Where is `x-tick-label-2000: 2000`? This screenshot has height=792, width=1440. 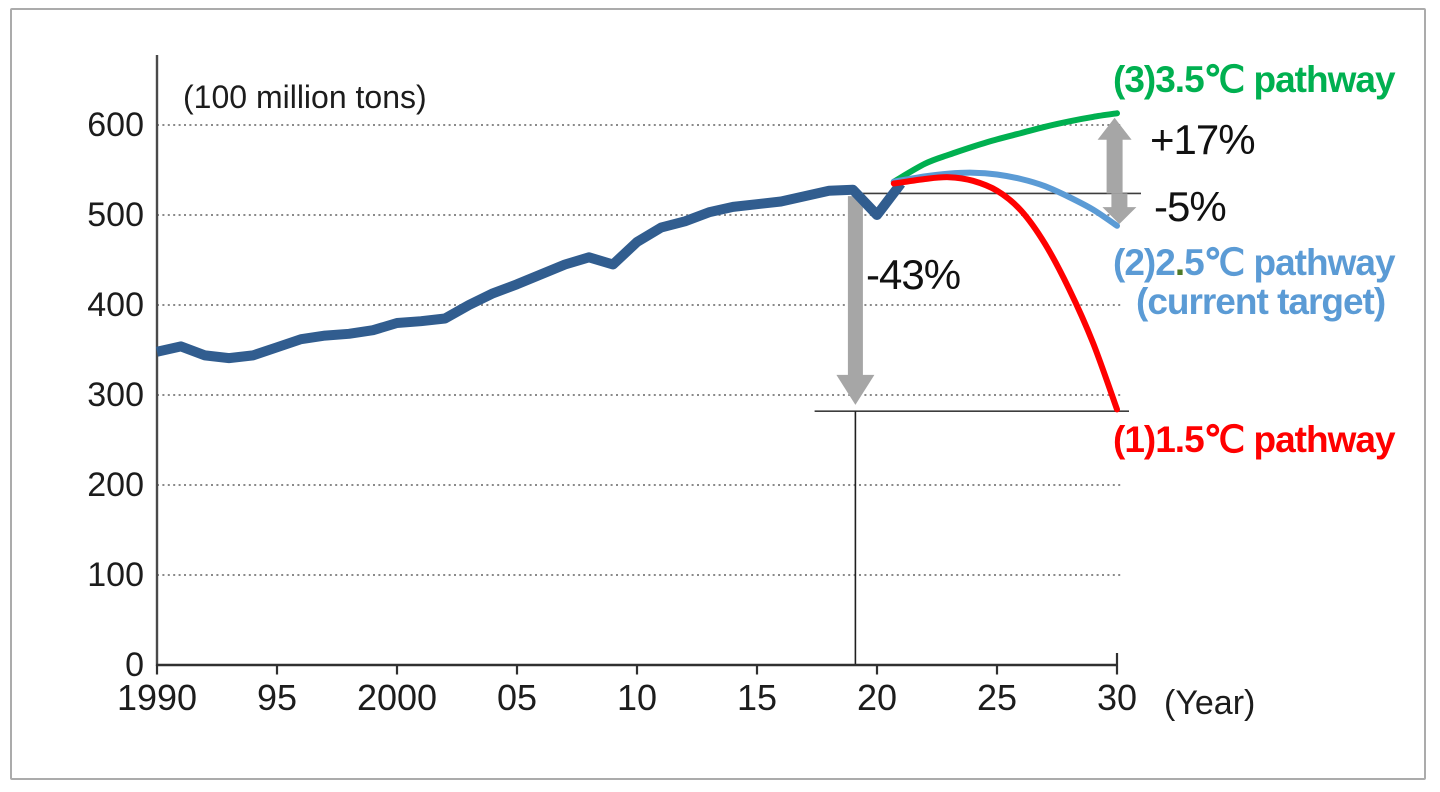 x-tick-label-2000: 2000 is located at coordinates (397, 697).